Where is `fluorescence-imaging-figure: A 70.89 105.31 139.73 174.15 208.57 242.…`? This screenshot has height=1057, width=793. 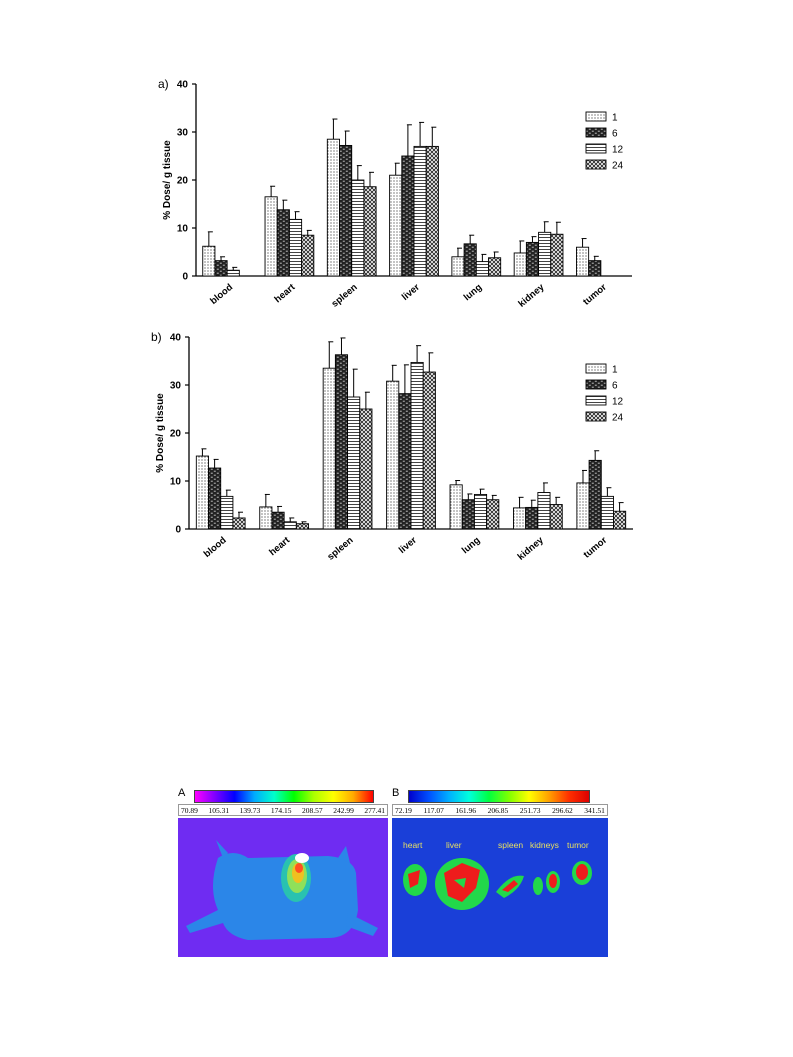
fluorescence-imaging-figure: A 70.89 105.31 139.73 174.15 208.57 242.… is located at coordinates (393, 872).